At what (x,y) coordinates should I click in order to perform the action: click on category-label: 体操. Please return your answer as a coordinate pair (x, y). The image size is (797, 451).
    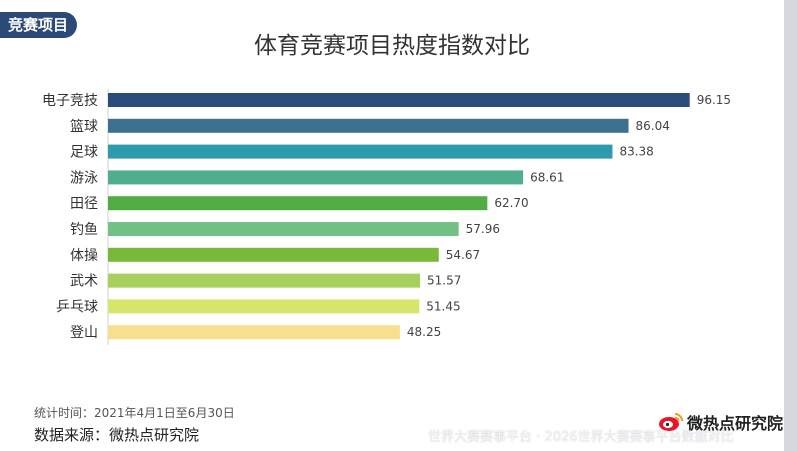
    Looking at the image, I should click on (84, 256).